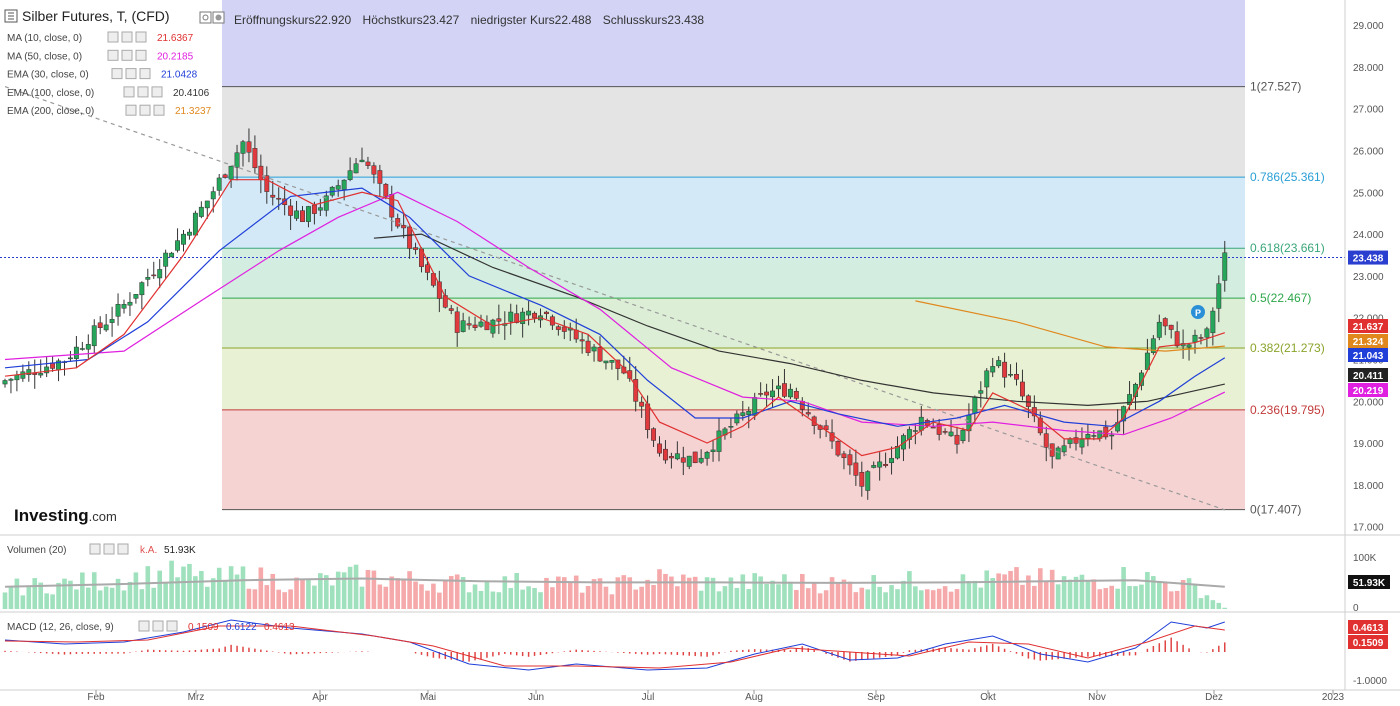  I want to click on x-tick-label: Apr, so click(320, 697).